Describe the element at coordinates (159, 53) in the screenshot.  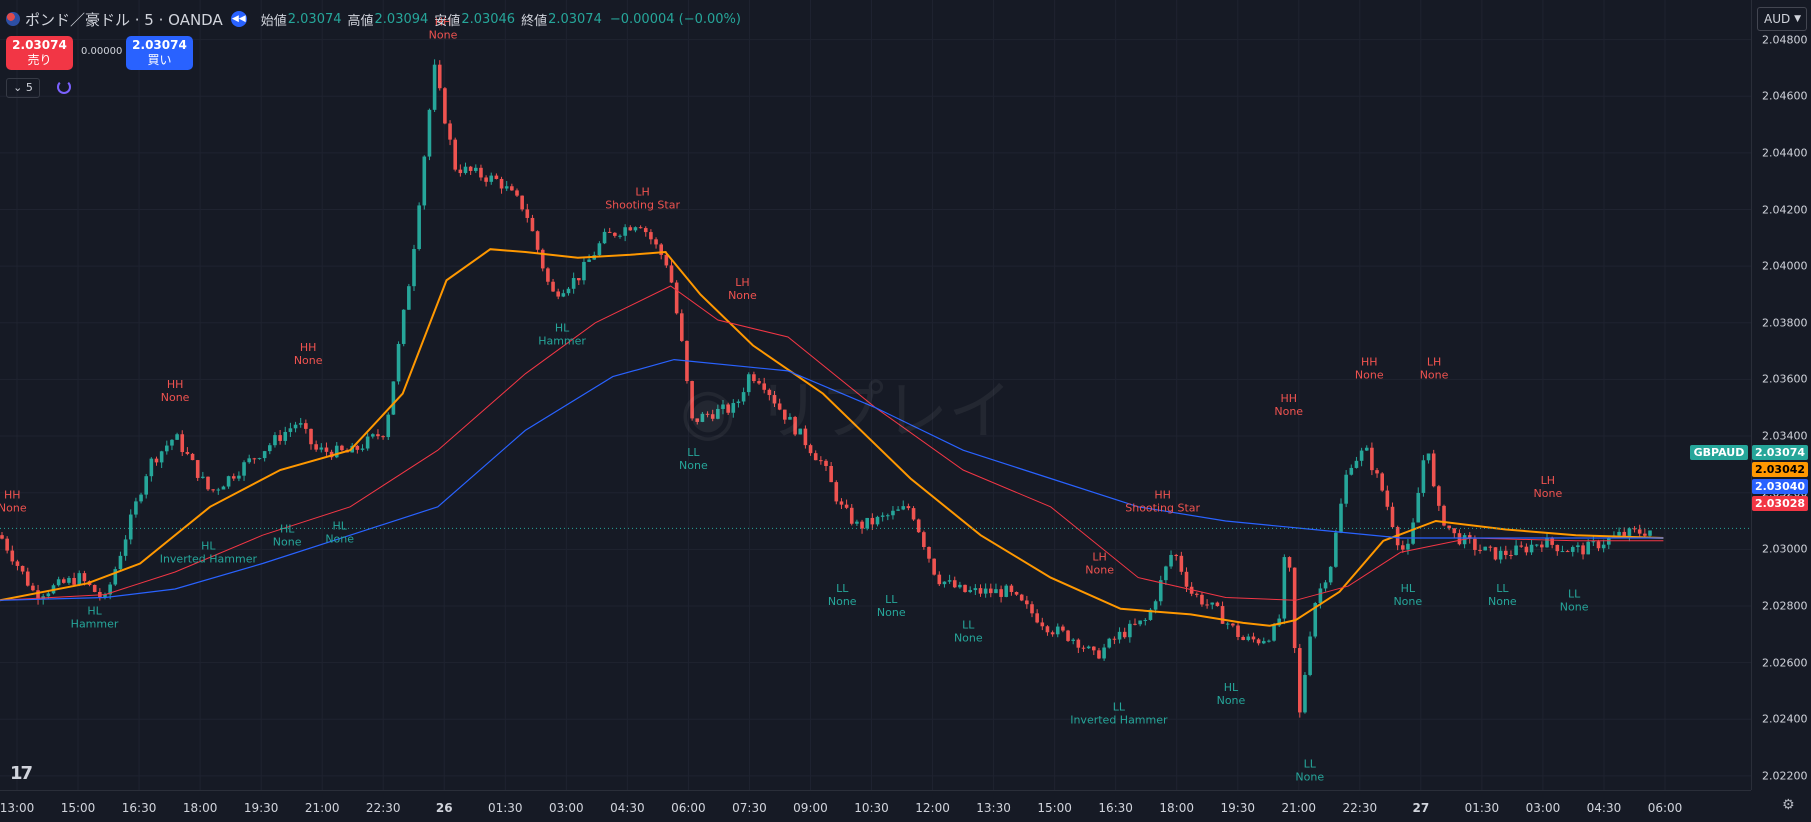
I see `buy-button: 2.03074 買い` at that location.